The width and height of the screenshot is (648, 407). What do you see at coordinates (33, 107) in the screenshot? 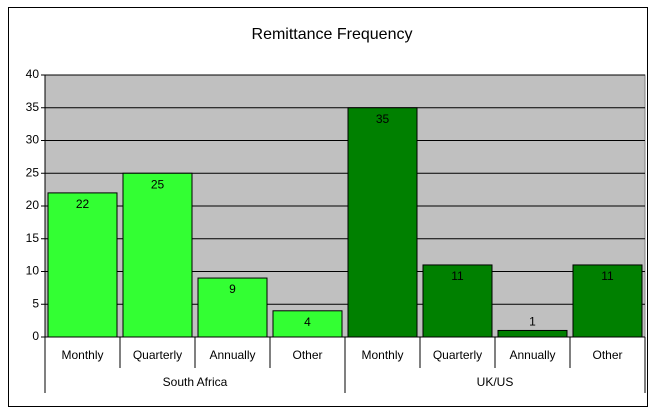
I see `y-tick-label: 35` at bounding box center [33, 107].